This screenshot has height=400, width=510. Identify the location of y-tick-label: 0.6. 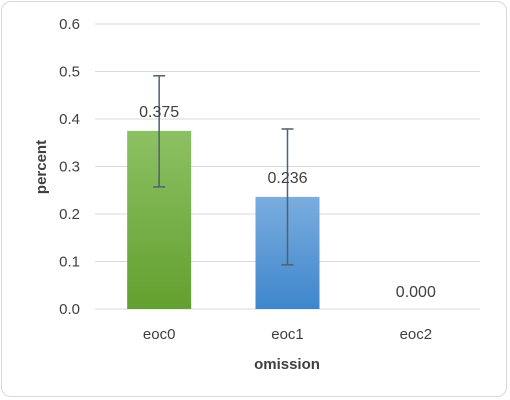
(69, 24).